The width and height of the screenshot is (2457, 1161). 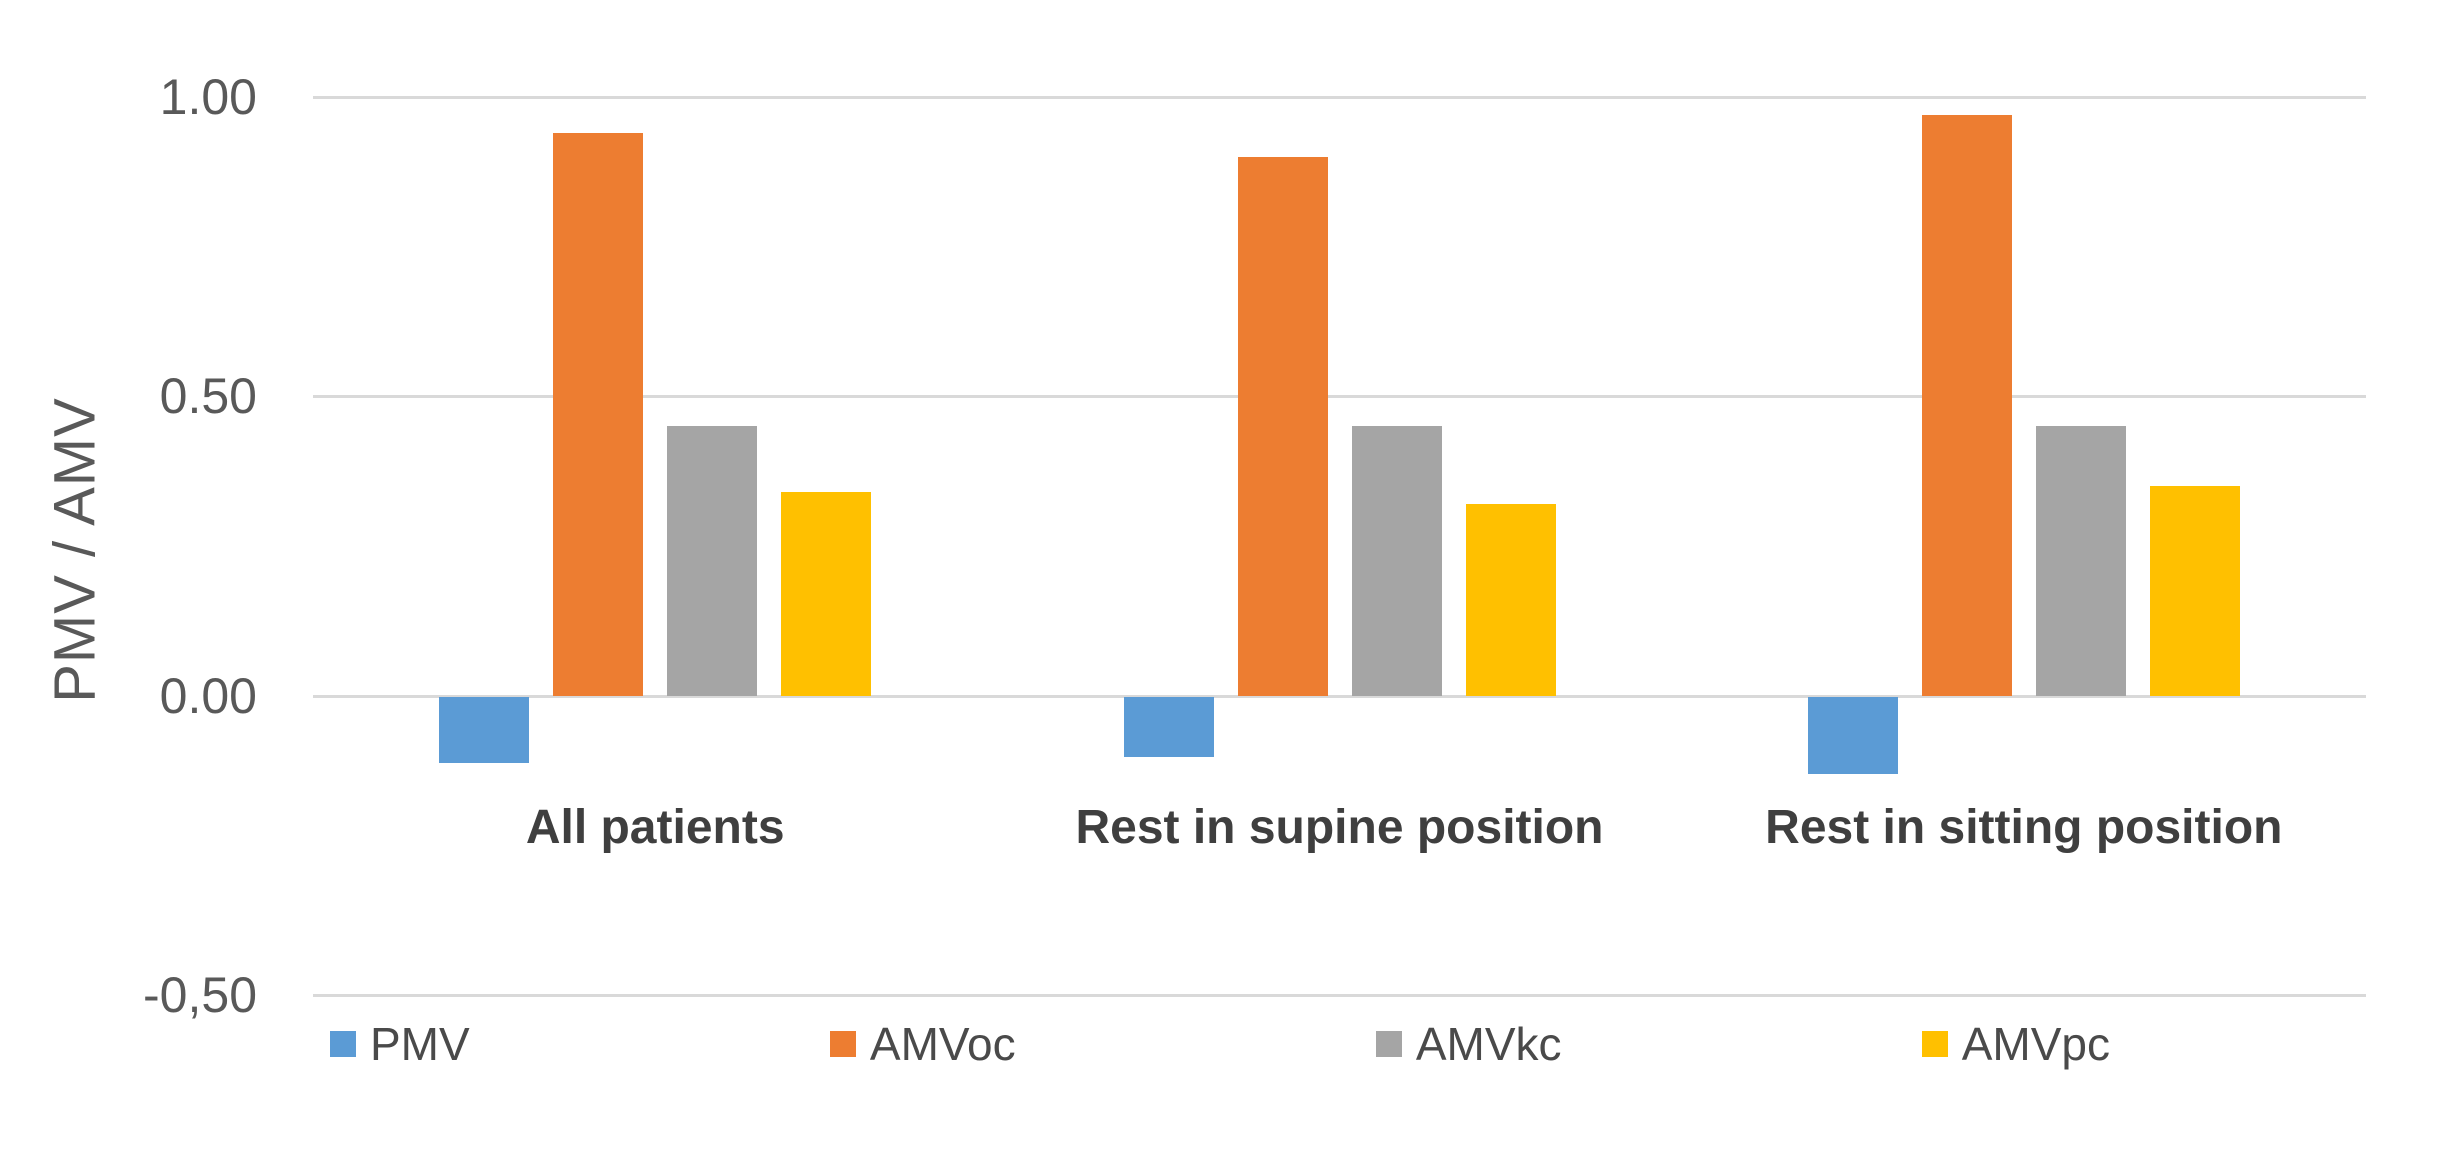 I want to click on legend-item-amvpc: AMVpc, so click(x=2015, y=1044).